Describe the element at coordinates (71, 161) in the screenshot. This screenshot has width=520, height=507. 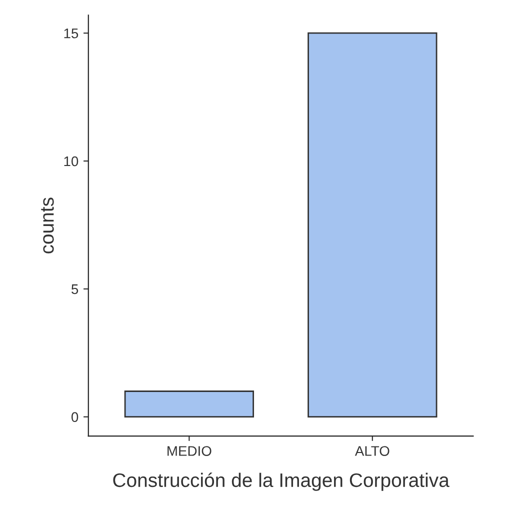
I see `y-tick-label: 10` at that location.